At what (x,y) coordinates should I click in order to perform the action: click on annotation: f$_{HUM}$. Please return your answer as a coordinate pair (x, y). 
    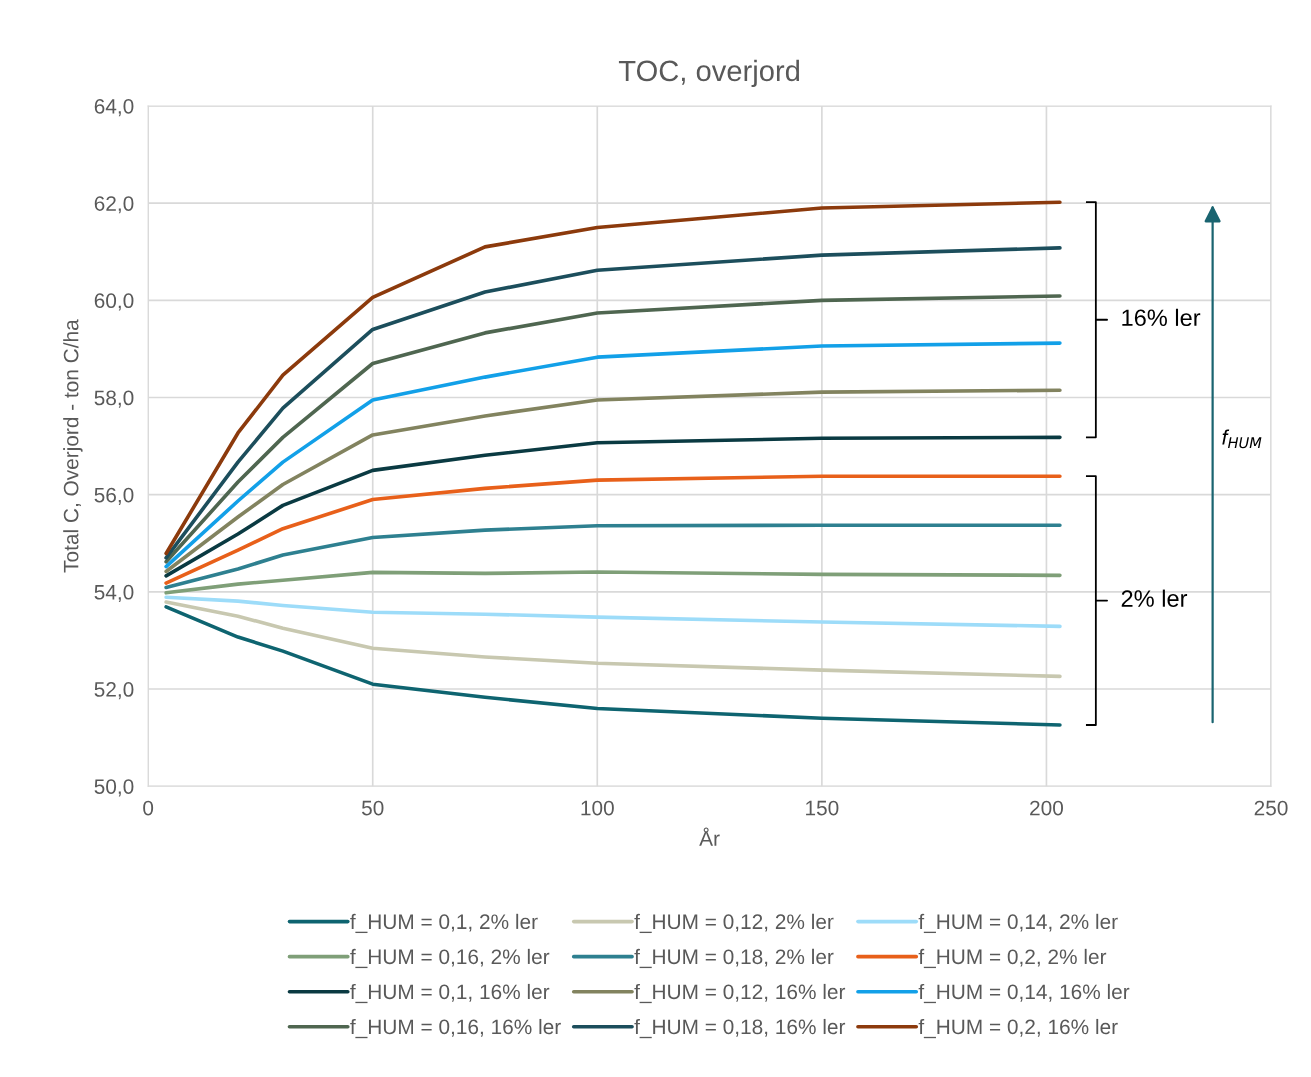
    Looking at the image, I should click on (1242, 439).